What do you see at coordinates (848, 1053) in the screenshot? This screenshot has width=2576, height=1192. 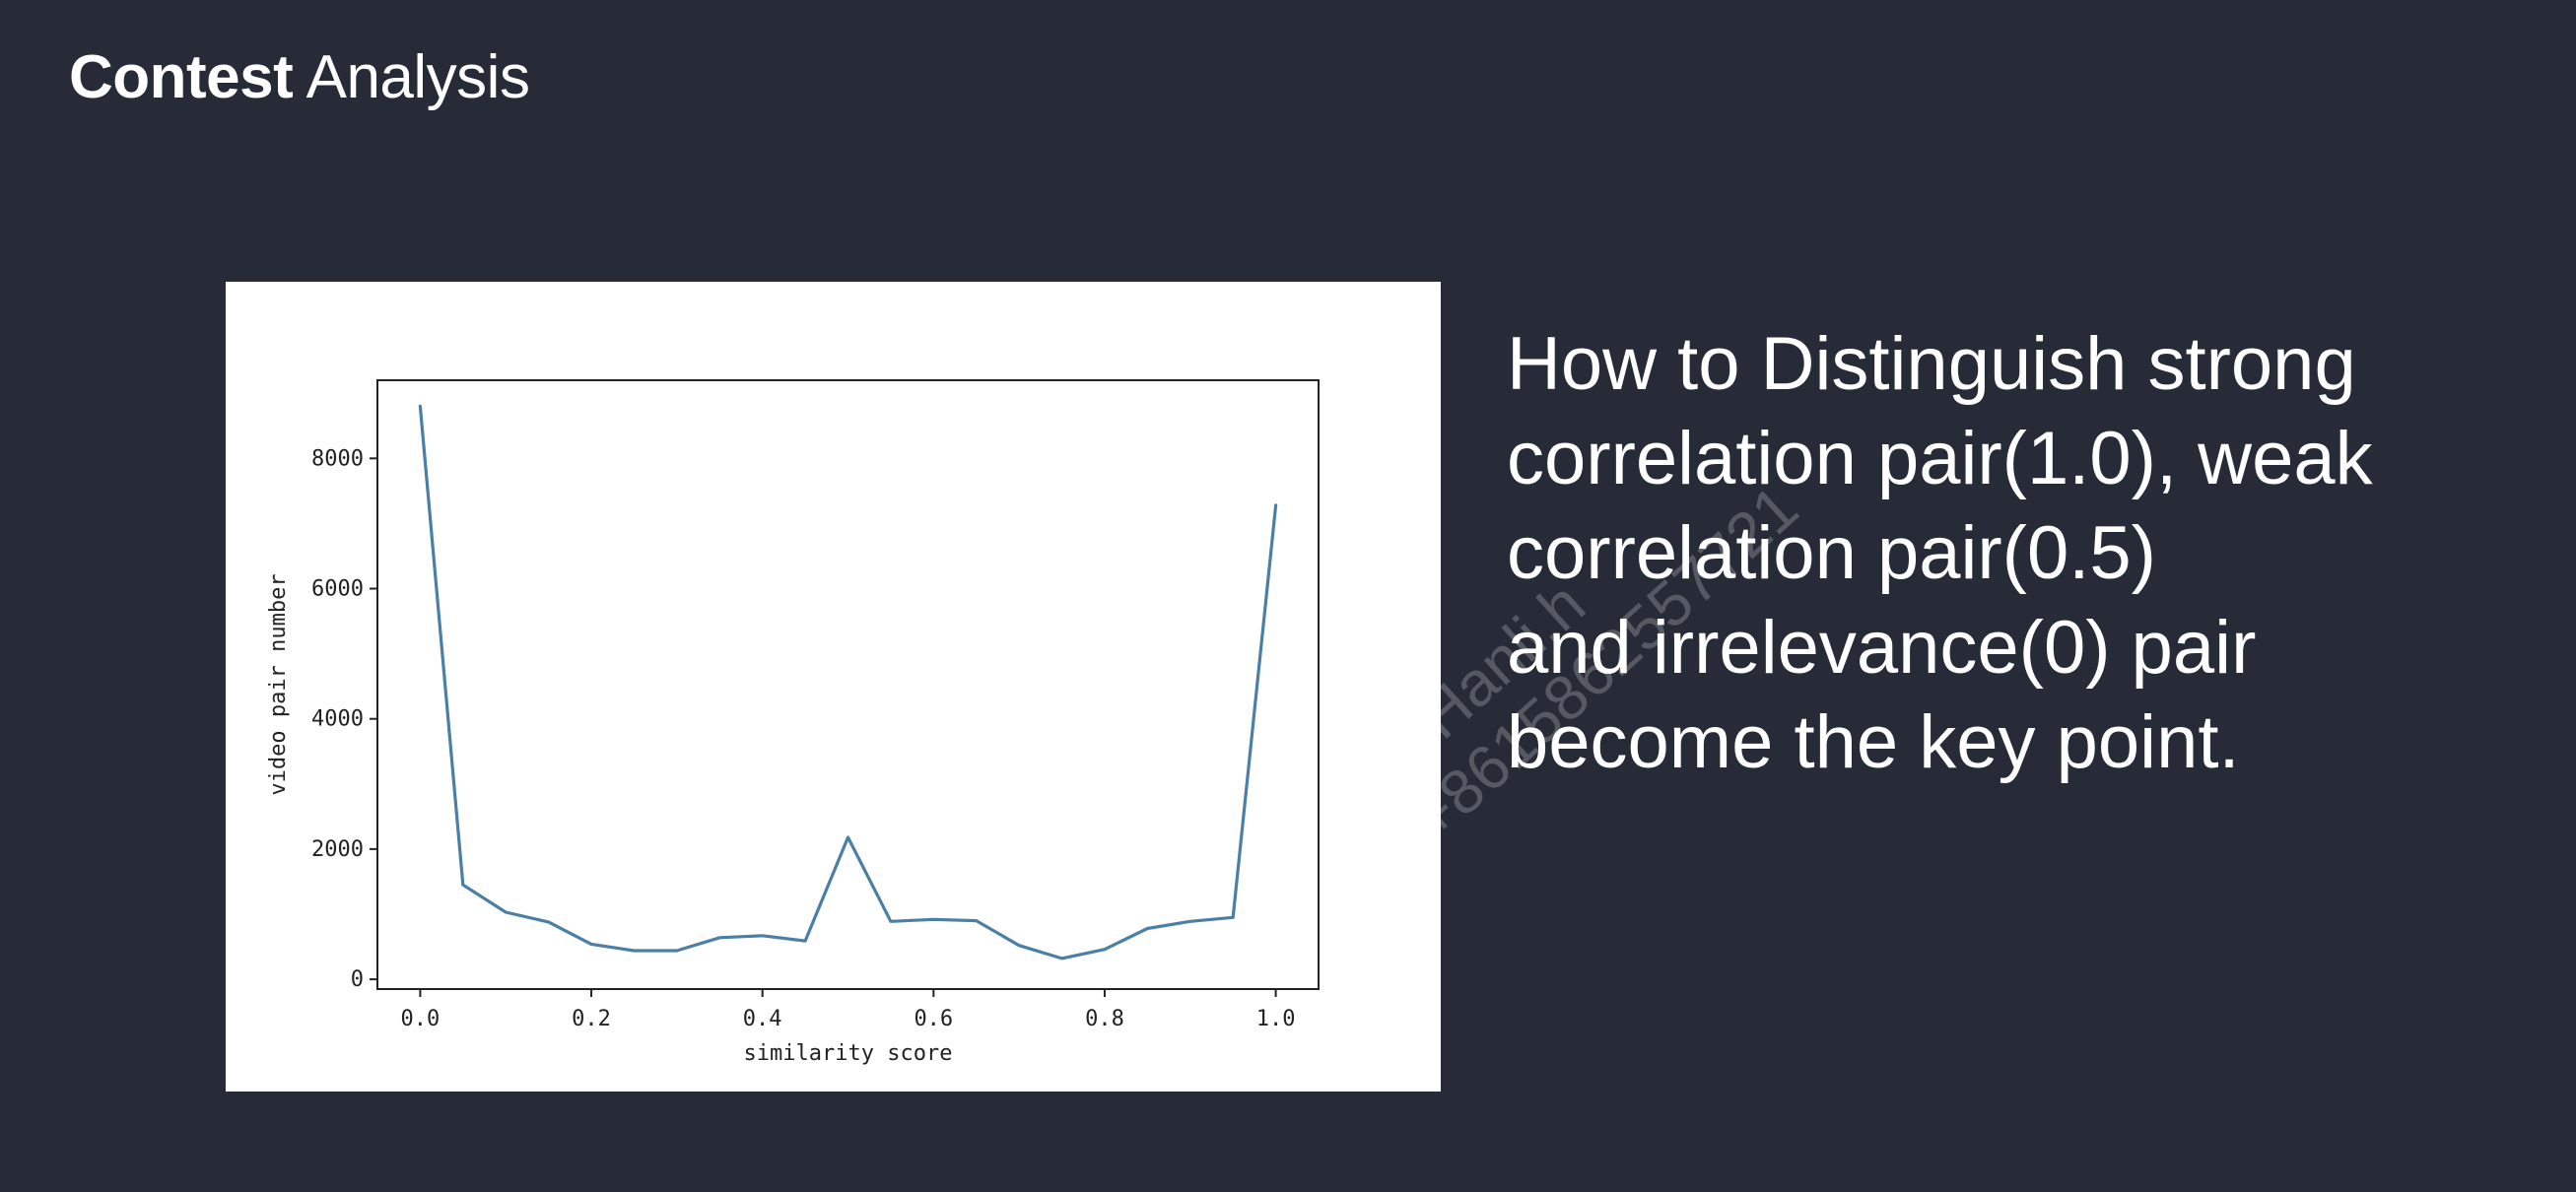 I see `x-axis-title: similarity score` at bounding box center [848, 1053].